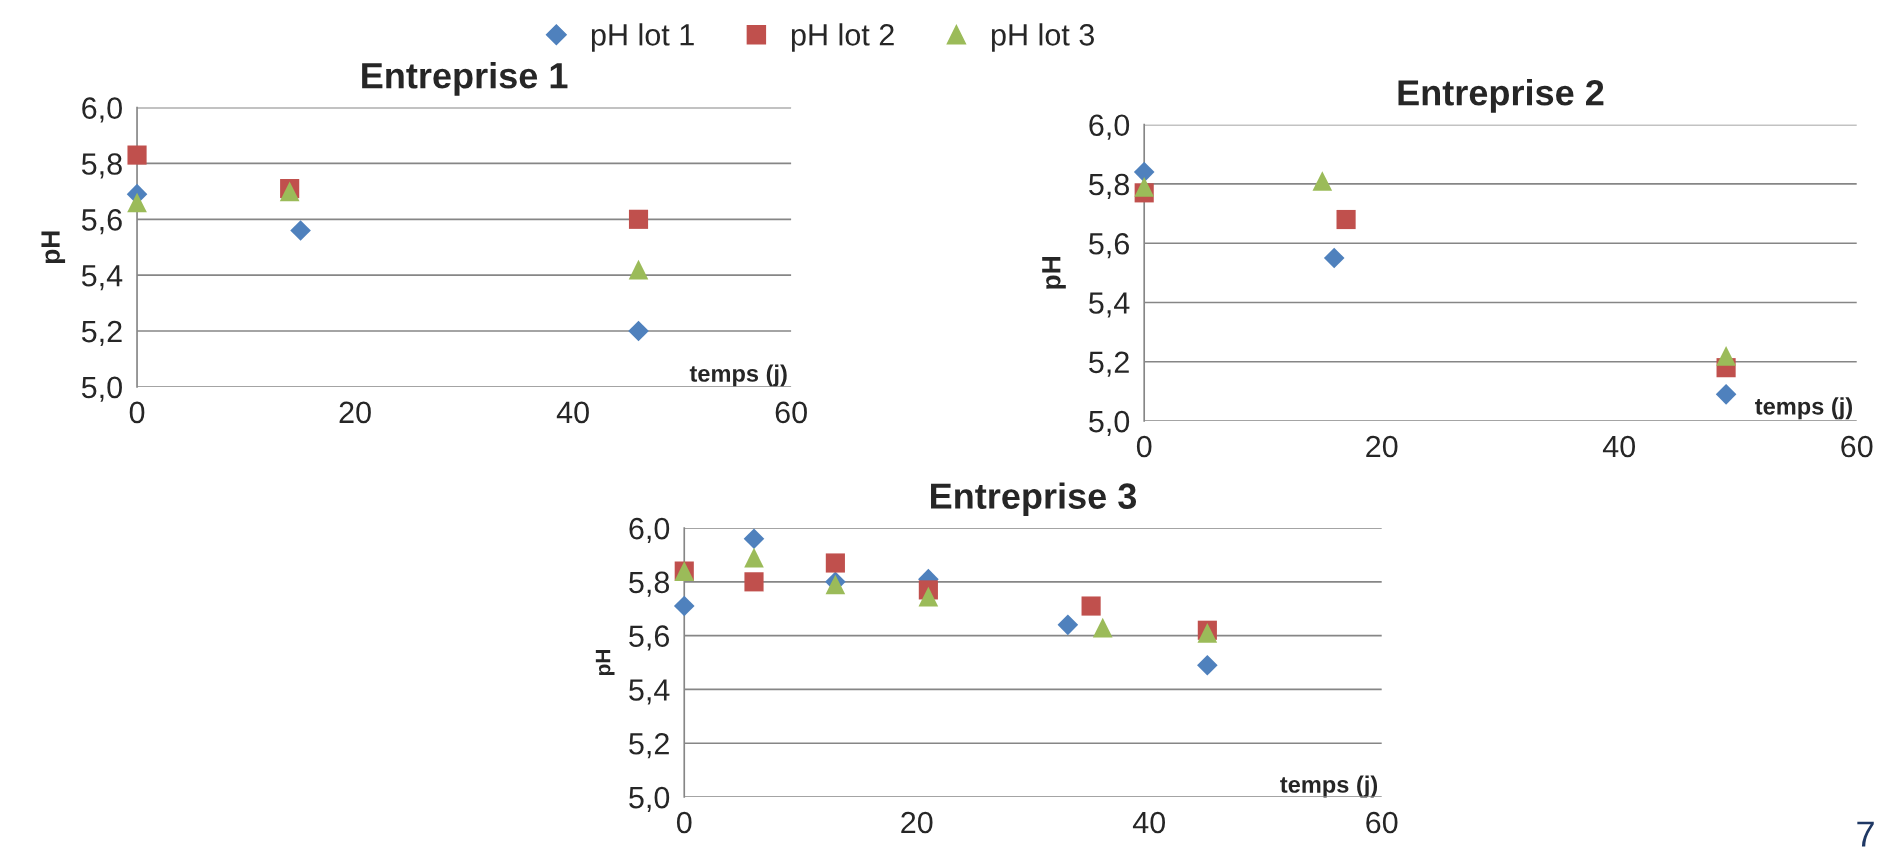  What do you see at coordinates (642, 37) in the screenshot?
I see `legend-label: pH lot 1` at bounding box center [642, 37].